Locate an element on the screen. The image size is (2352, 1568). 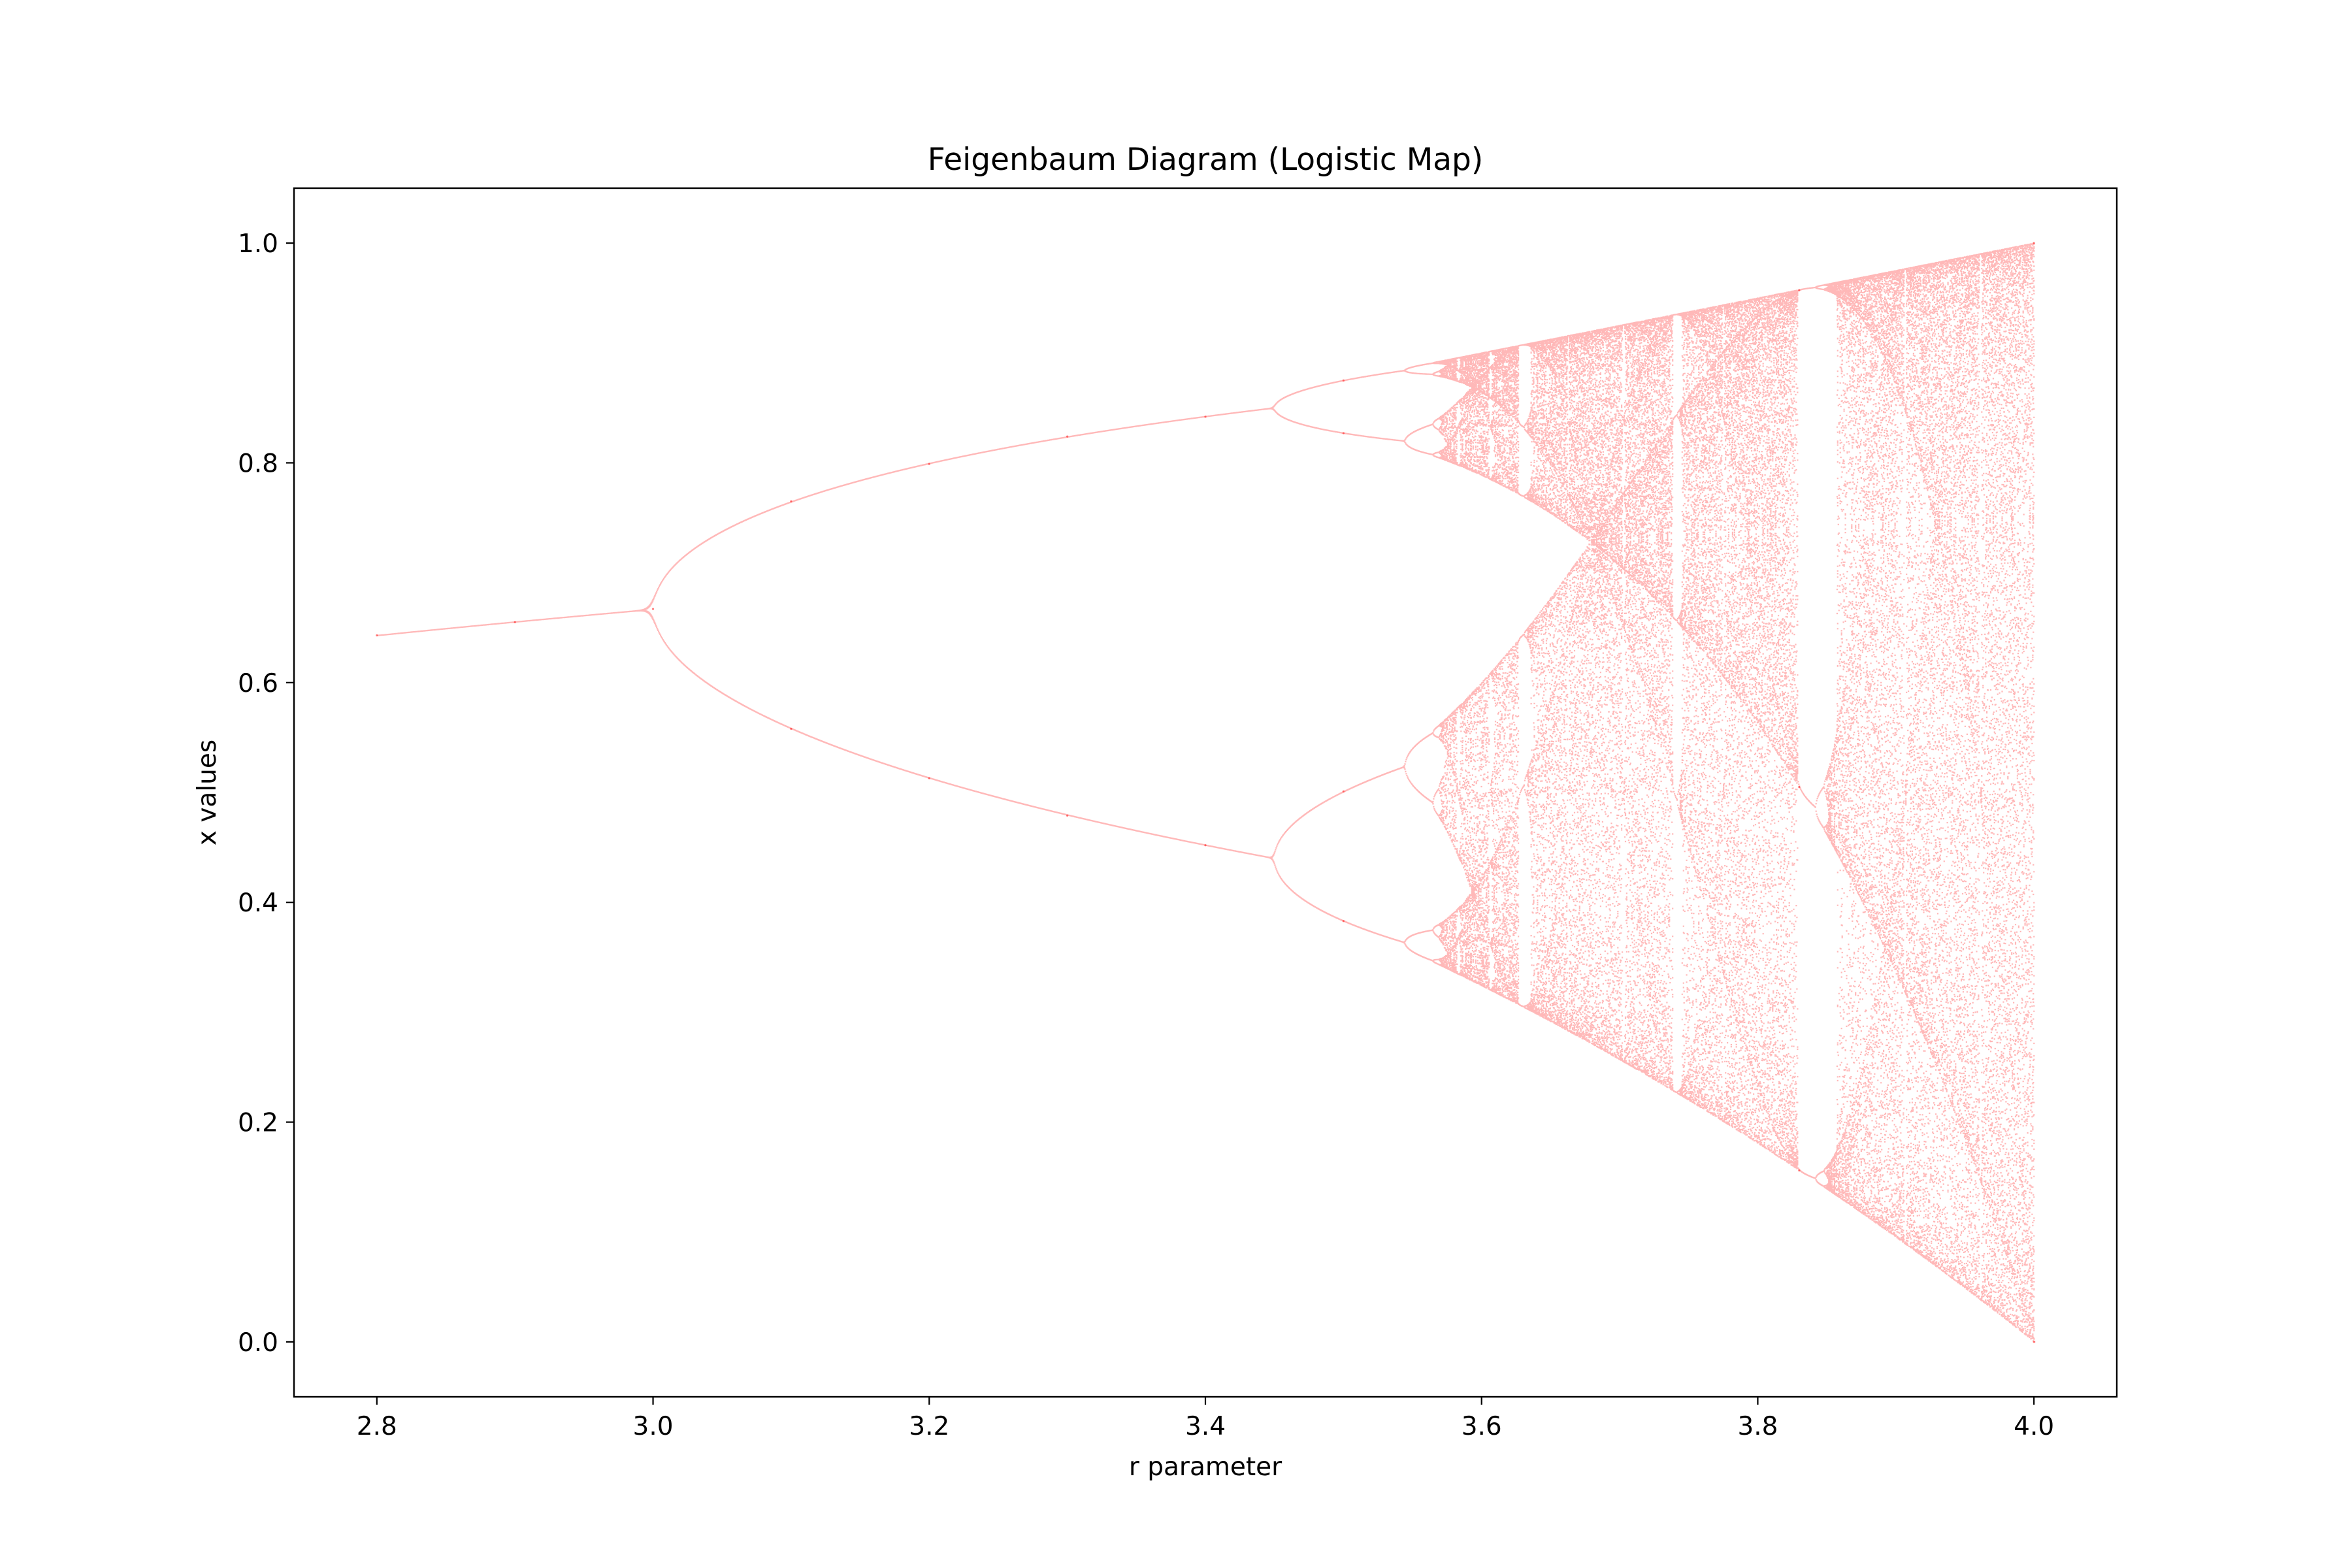
y-tick-label: 0.0 is located at coordinates (258, 1343).